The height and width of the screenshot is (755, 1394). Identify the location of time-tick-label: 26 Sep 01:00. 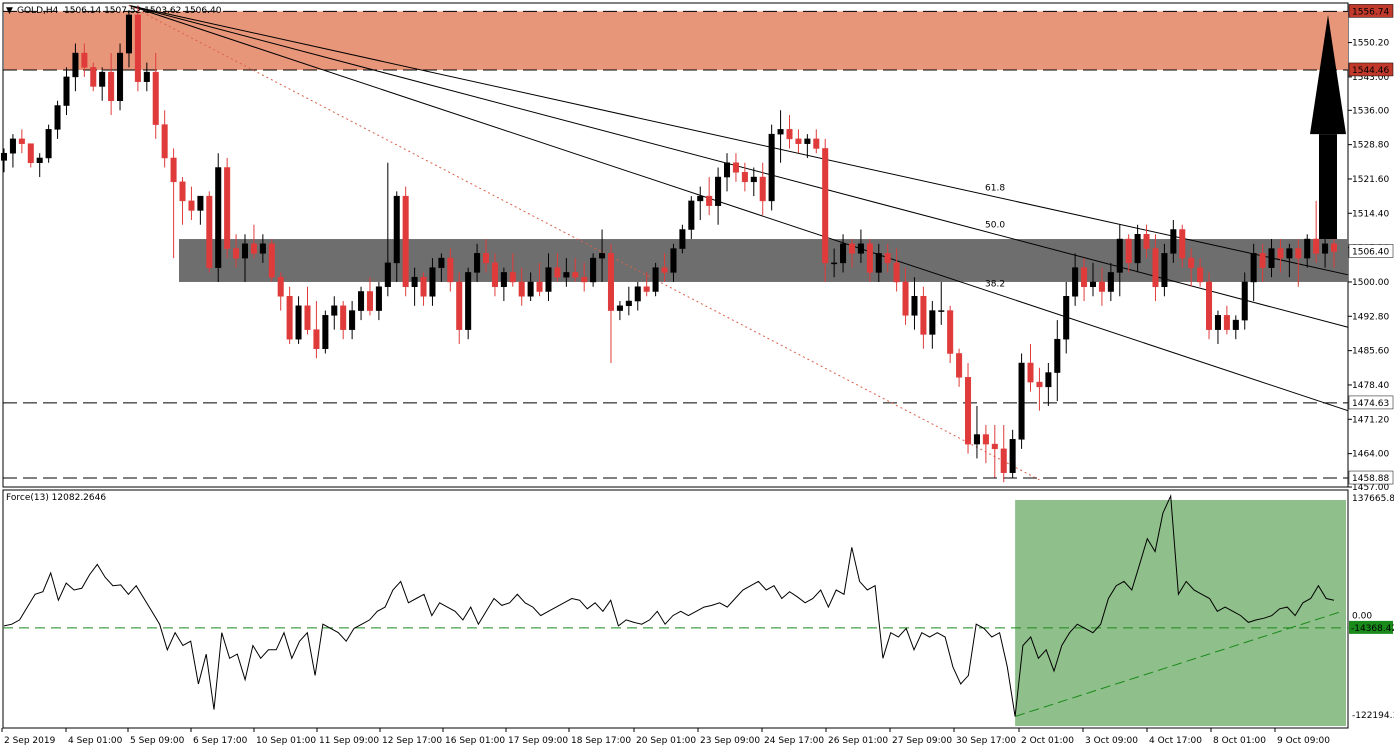
(858, 741).